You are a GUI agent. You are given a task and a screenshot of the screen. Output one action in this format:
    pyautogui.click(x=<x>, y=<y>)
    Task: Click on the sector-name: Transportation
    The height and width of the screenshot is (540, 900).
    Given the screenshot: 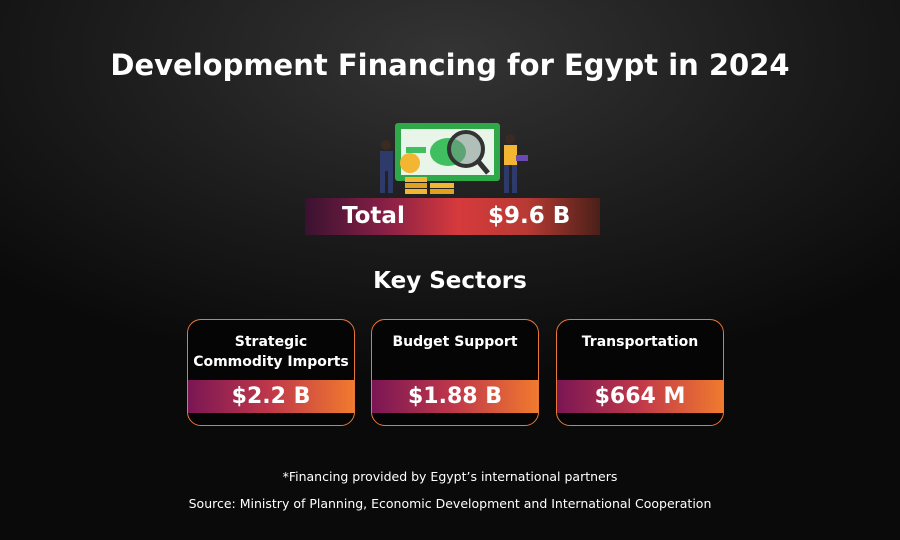 What is the action you would take?
    pyautogui.click(x=640, y=342)
    